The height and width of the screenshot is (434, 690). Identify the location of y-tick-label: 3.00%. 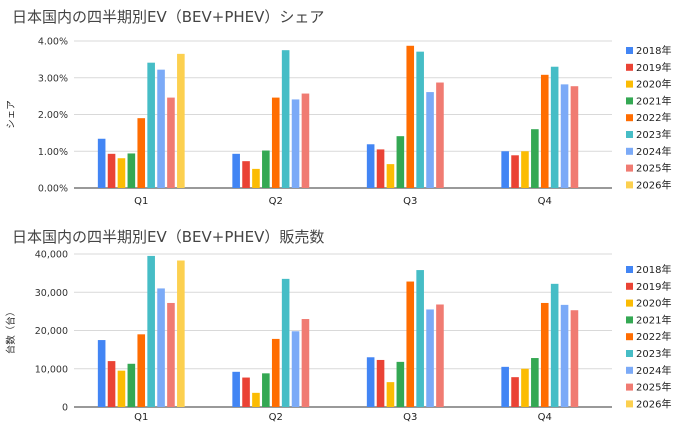
(53, 78).